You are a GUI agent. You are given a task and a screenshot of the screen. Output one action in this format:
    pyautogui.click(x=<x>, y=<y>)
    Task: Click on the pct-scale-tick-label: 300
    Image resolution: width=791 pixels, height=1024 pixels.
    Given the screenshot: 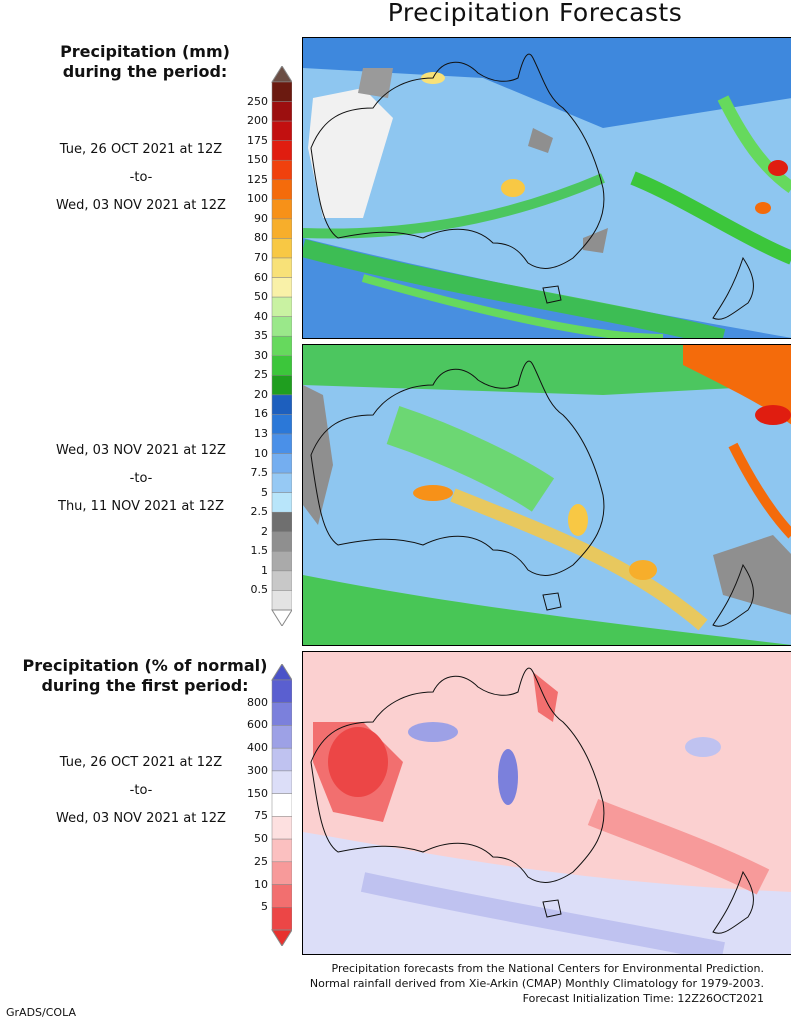 What is the action you would take?
    pyautogui.click(x=257, y=770)
    